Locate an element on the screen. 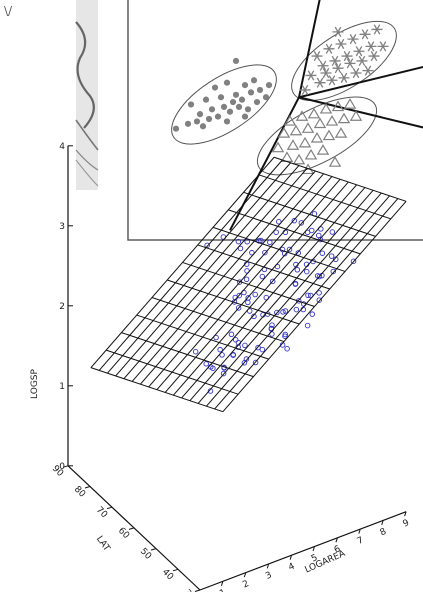 The height and width of the screenshot is (592, 423). y-tick-label: 80 is located at coordinates (79, 492).